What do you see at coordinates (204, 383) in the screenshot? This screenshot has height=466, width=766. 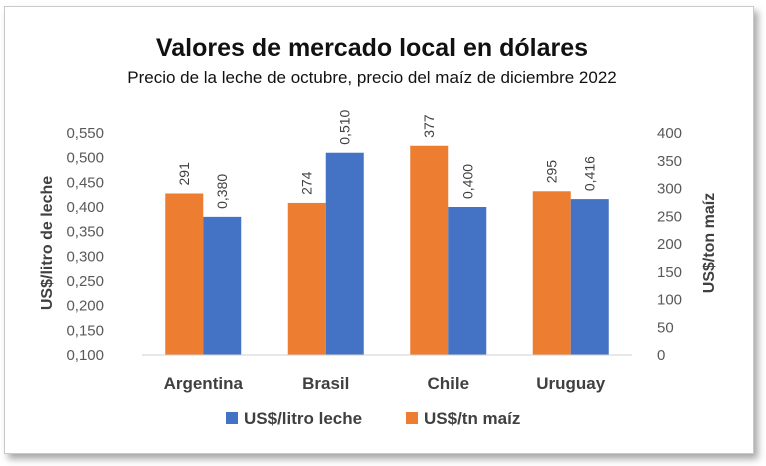 I see `category-label: Argentina` at bounding box center [204, 383].